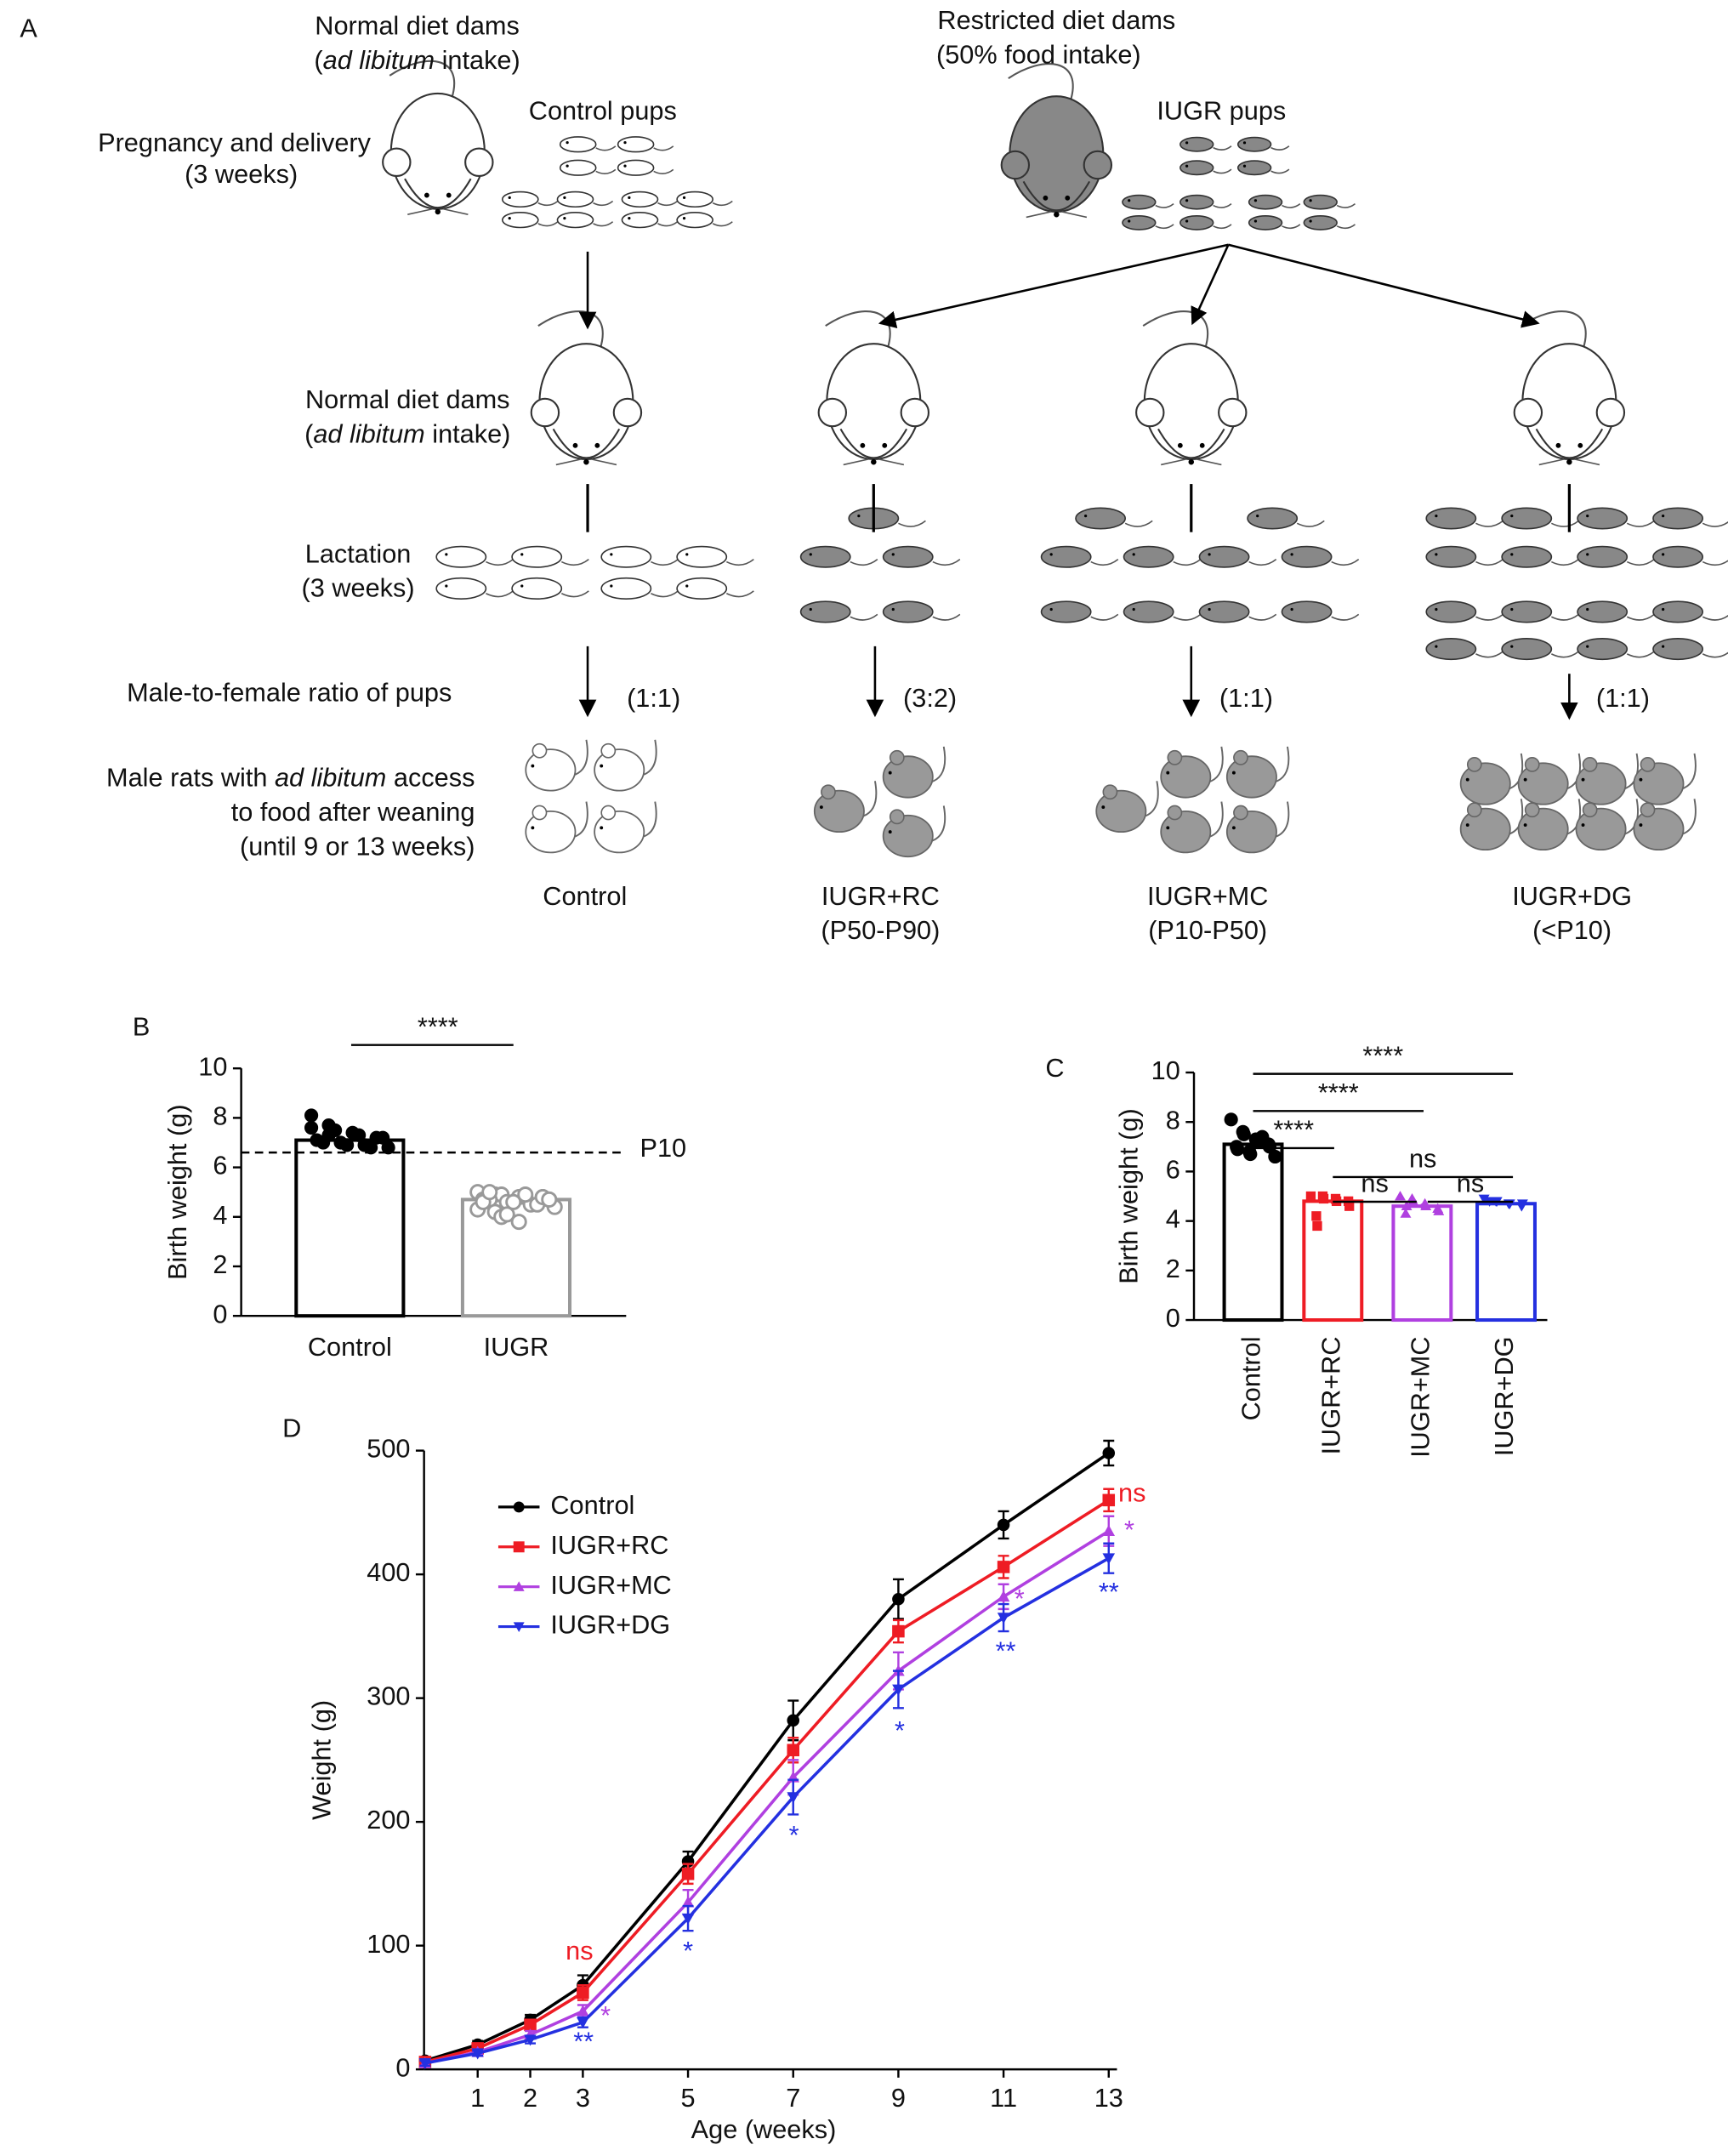 This screenshot has width=1728, height=2156. Describe the element at coordinates (583, 2098) in the screenshot. I see `x-tick-label: 3` at that location.